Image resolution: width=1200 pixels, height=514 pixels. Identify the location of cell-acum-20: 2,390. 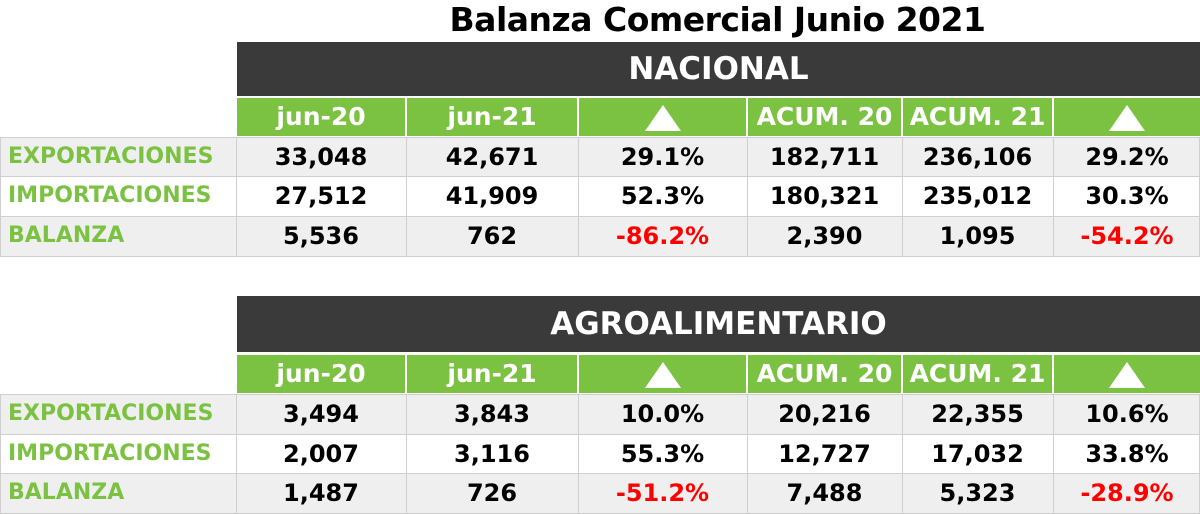
(824, 236).